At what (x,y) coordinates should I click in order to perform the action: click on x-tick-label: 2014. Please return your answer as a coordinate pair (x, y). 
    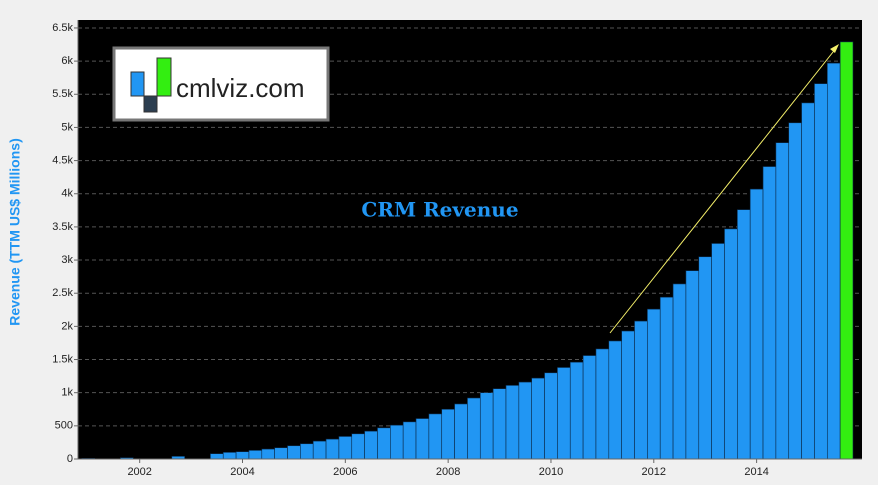
    Looking at the image, I should click on (756, 472).